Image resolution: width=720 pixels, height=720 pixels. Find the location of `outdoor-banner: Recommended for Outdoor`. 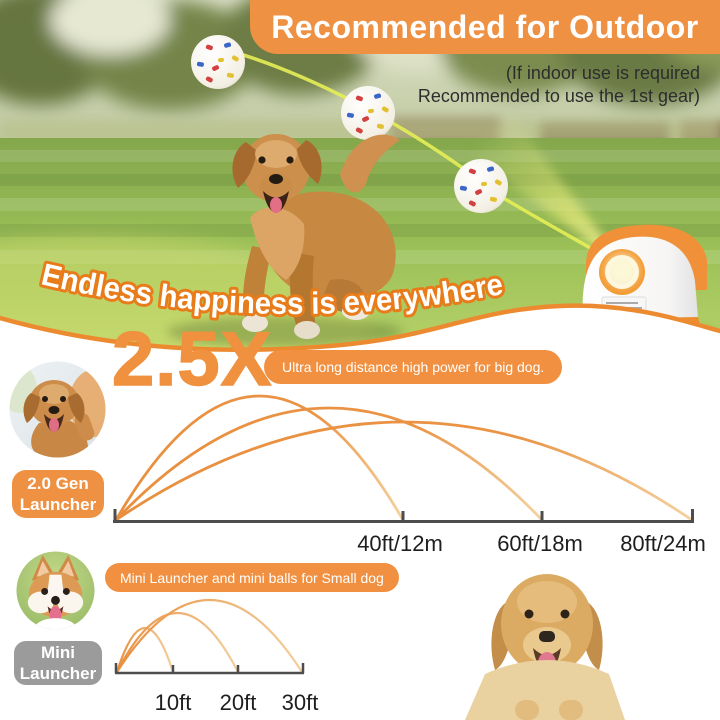

outdoor-banner: Recommended for Outdoor is located at coordinates (485, 27).